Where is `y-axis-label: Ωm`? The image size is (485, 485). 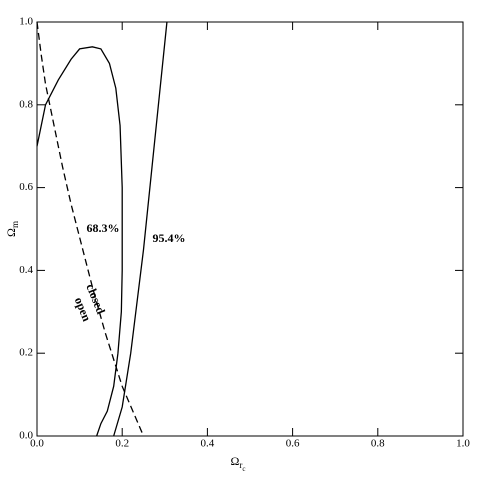
y-axis-label: Ωm is located at coordinates (12, 229).